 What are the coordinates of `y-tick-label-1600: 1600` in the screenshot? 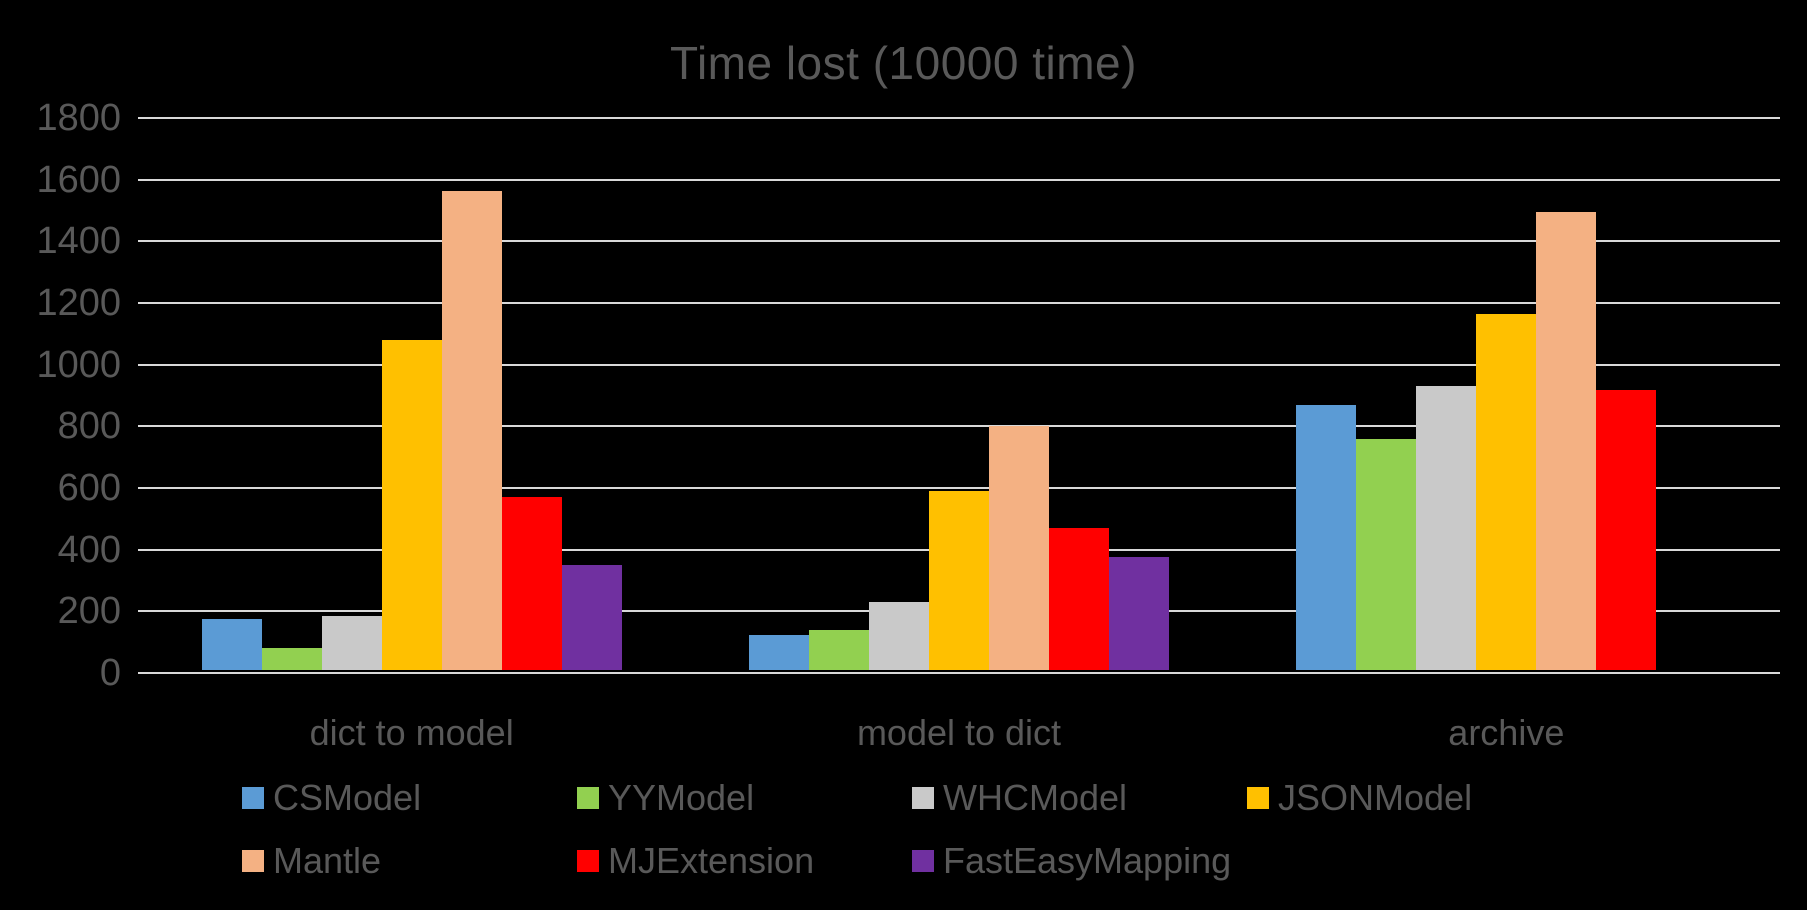 It's located at (78, 179).